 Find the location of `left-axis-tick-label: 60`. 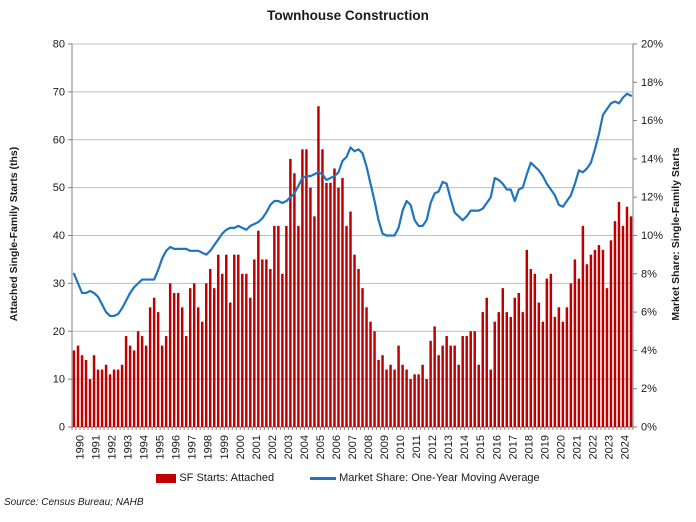

left-axis-tick-label: 60 is located at coordinates (59, 140).